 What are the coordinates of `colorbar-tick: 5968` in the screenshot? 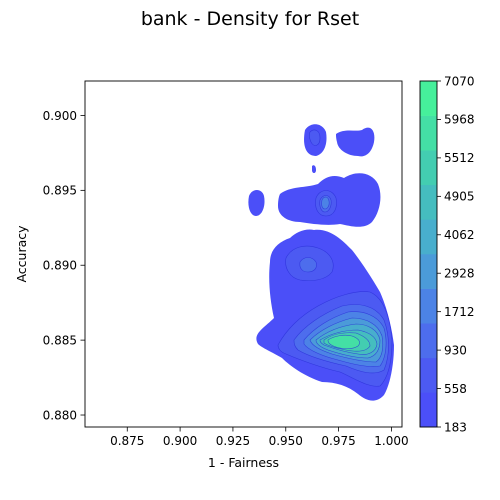 It's located at (456, 120).